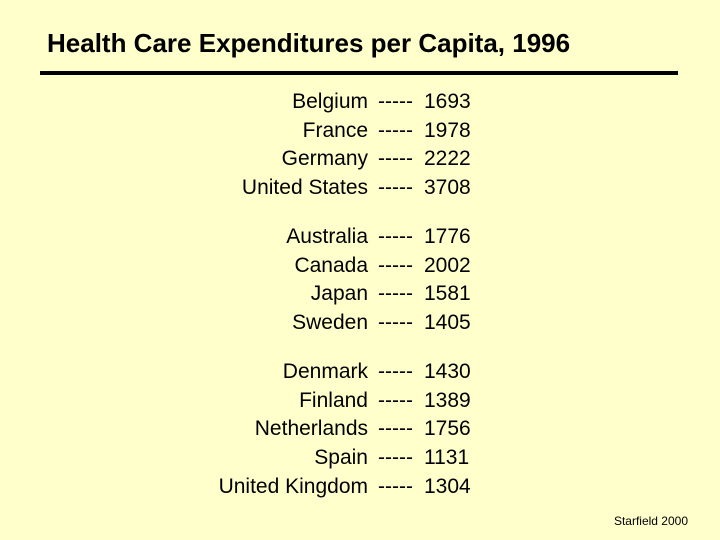 Image resolution: width=720 pixels, height=540 pixels. What do you see at coordinates (325, 371) in the screenshot?
I see `country-name: Denmark` at bounding box center [325, 371].